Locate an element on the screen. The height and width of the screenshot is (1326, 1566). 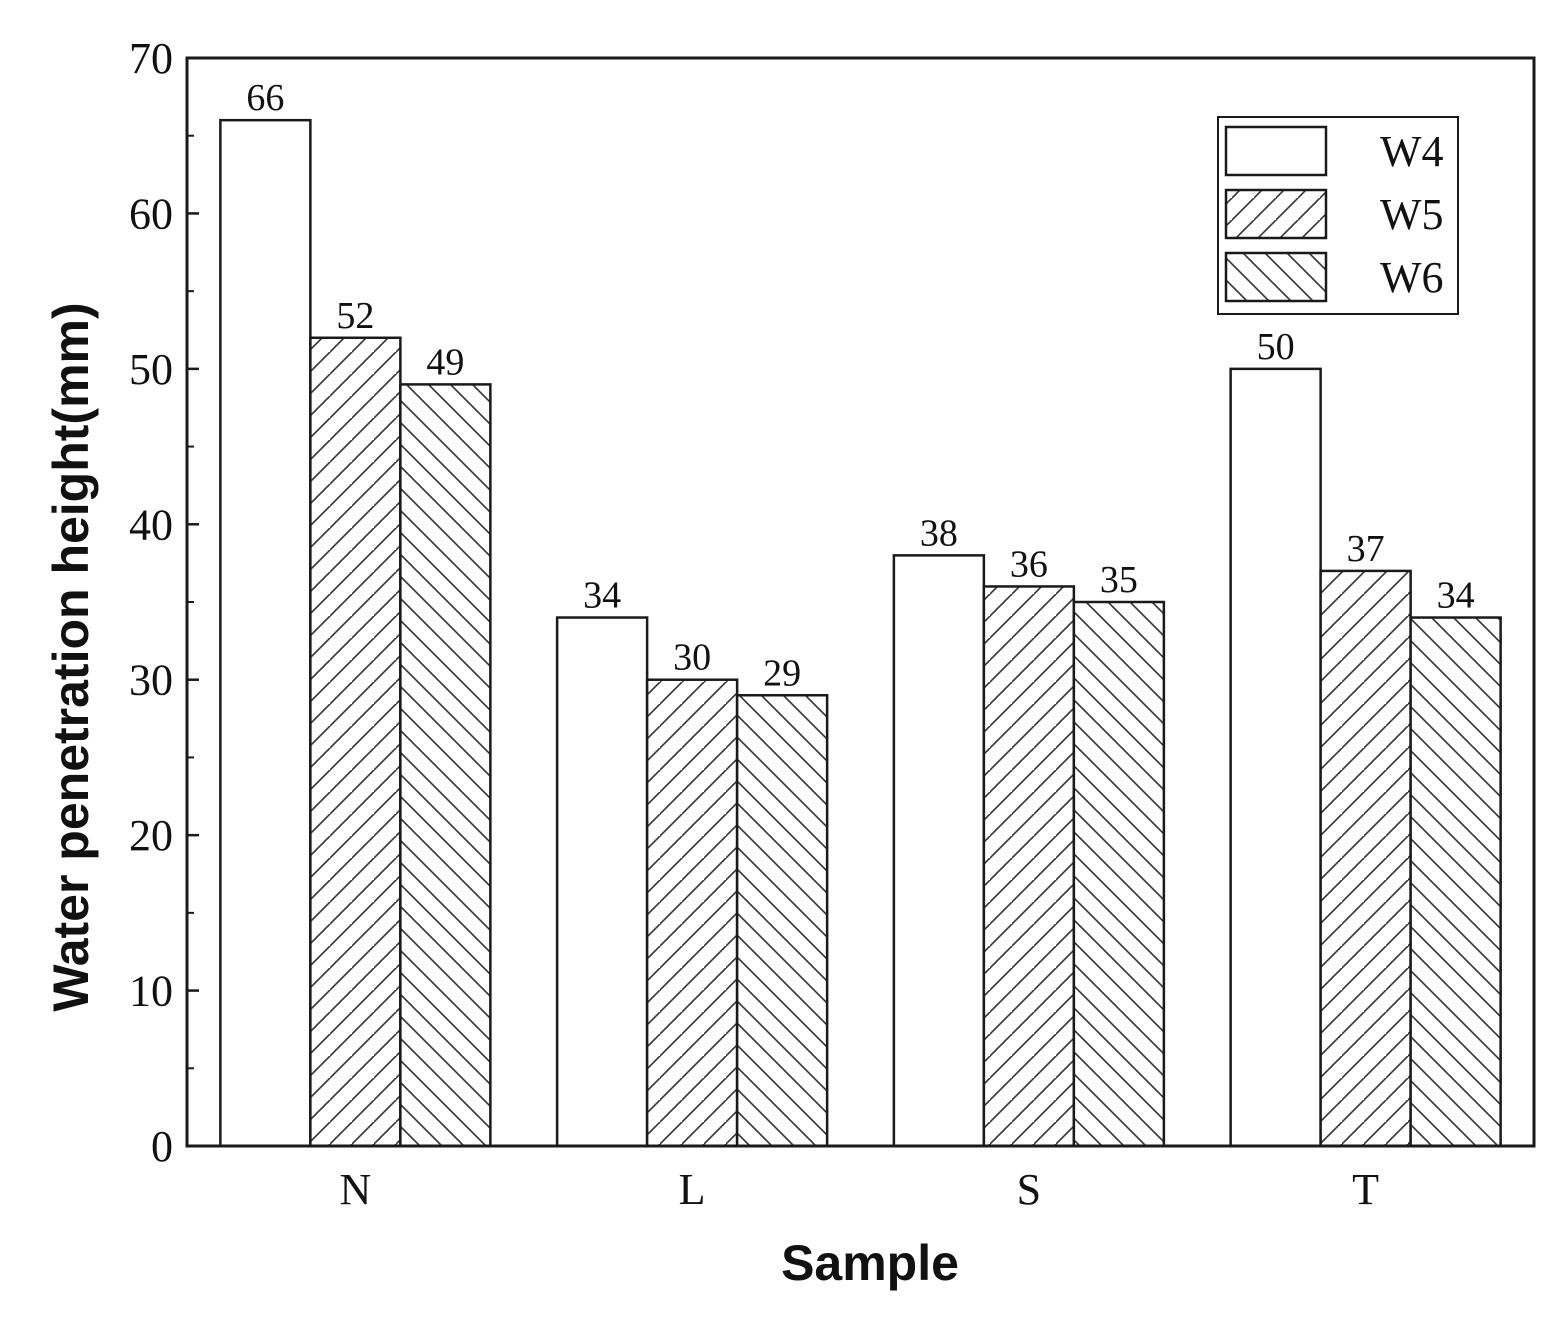
legend-swatch-w4 is located at coordinates (1276, 151).